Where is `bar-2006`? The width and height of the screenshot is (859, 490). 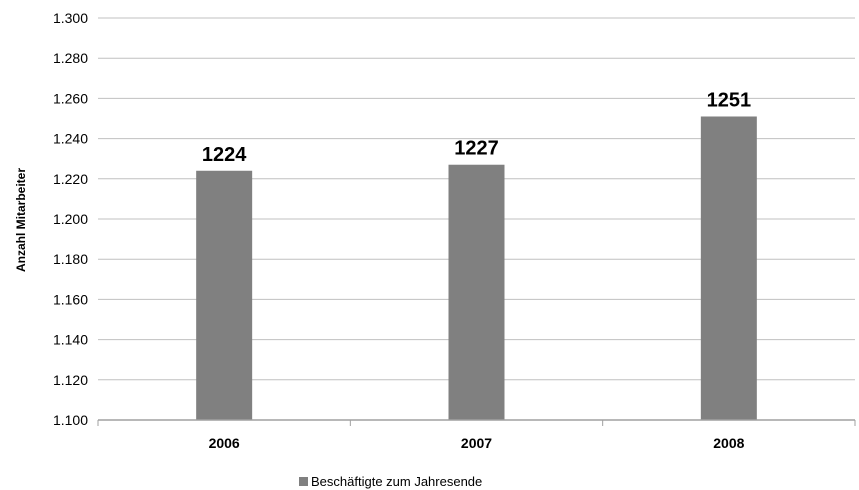
bar-2006 is located at coordinates (224, 295).